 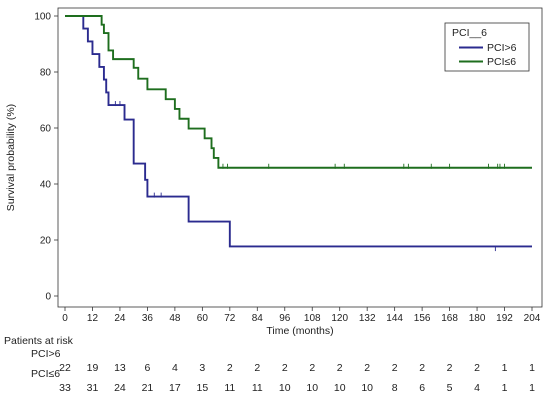 What do you see at coordinates (148, 388) in the screenshot?
I see `risk-count: 21` at bounding box center [148, 388].